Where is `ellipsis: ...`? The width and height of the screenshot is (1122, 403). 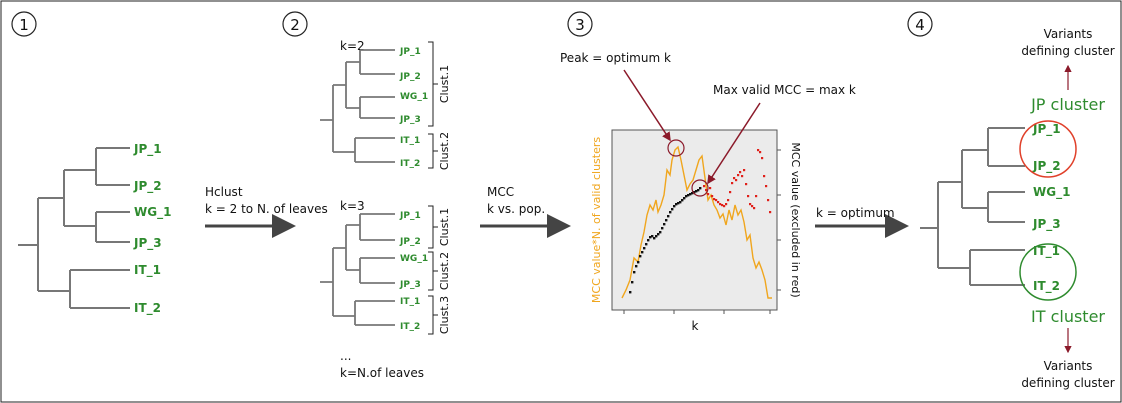
ellipsis: ... is located at coordinates (345, 356).